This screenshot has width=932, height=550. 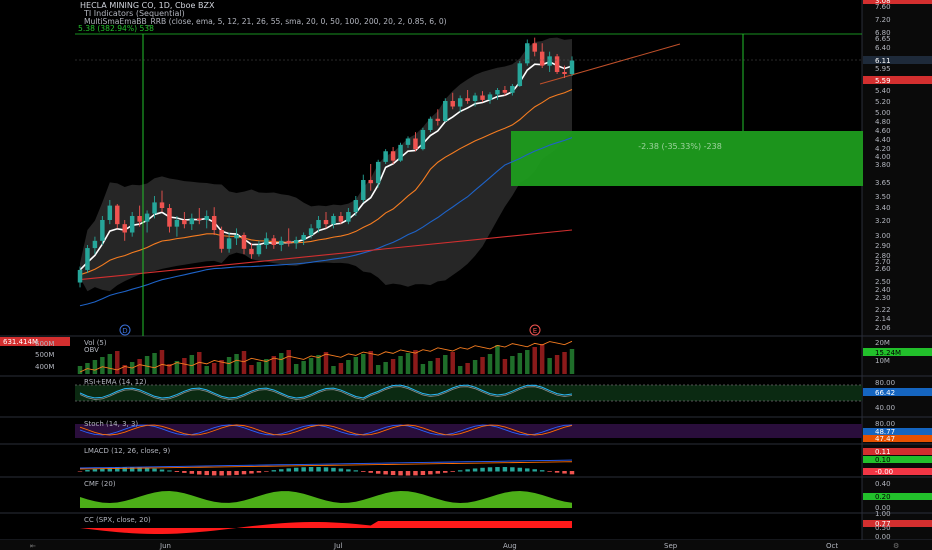 I want to click on price-tick: 3.65, so click(x=883, y=183).